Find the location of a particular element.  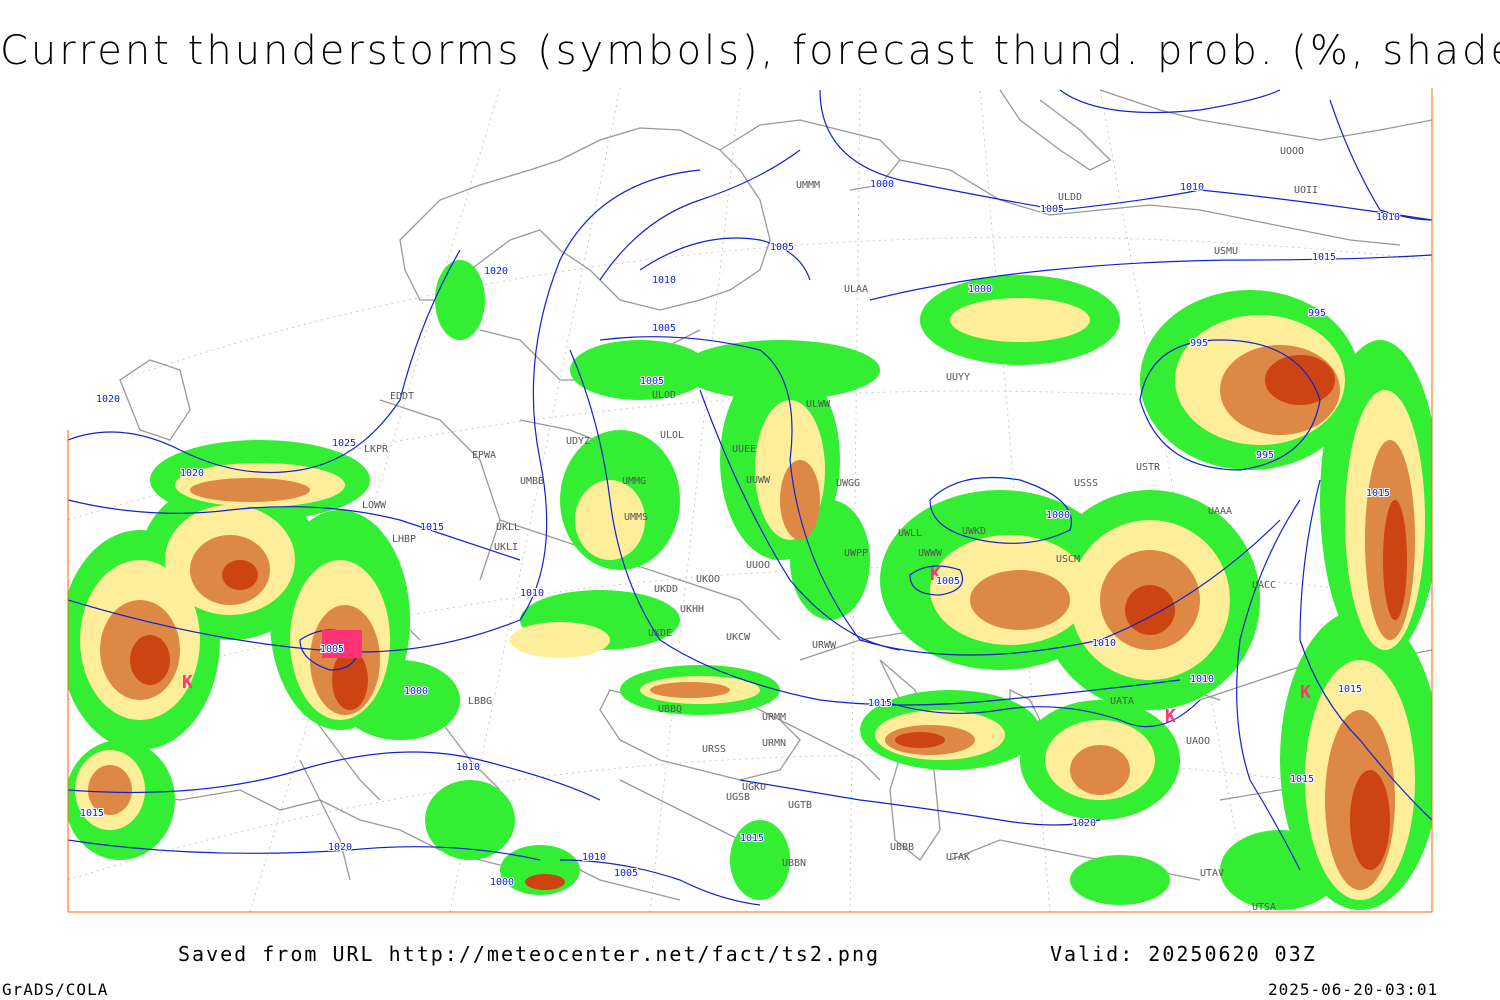

station-label: UWKD is located at coordinates (974, 531).